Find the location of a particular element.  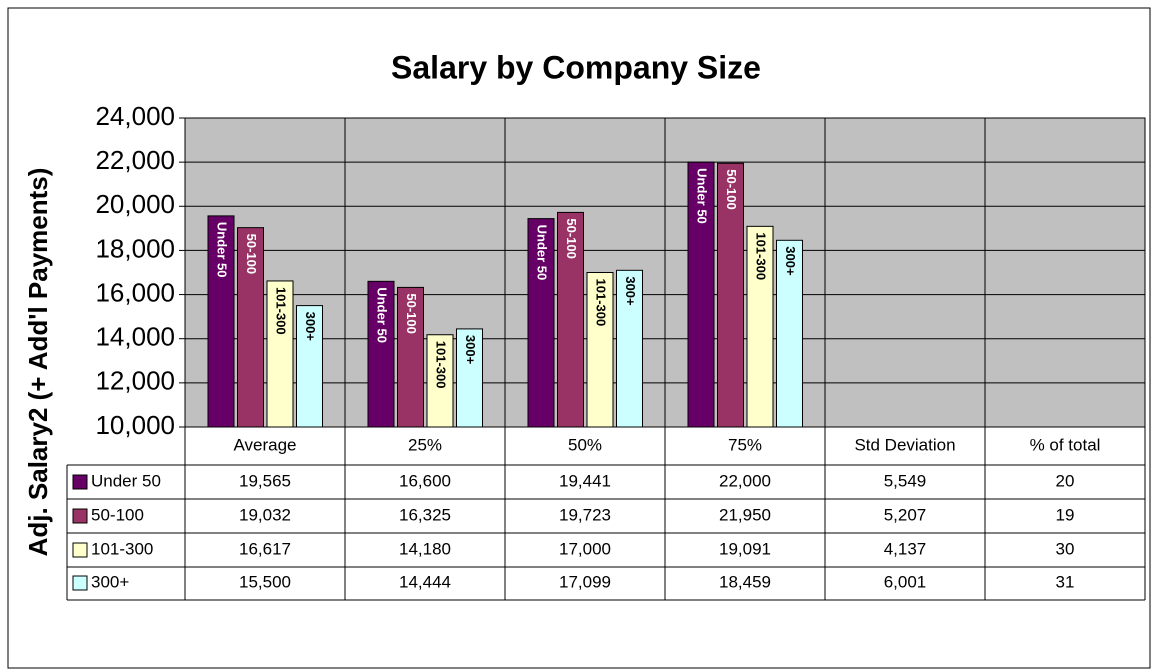

table-cell: 21,950 is located at coordinates (745, 514).